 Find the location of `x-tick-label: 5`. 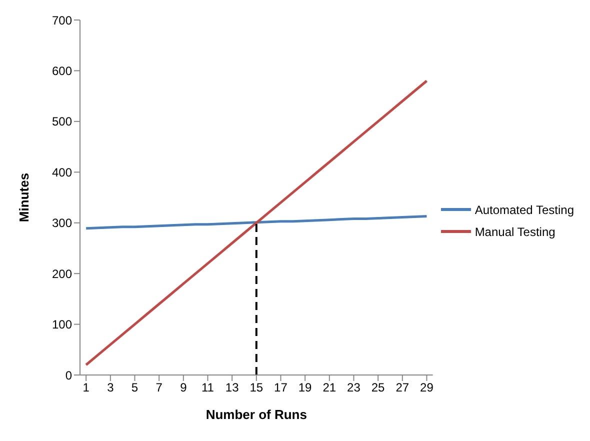

x-tick-label: 5 is located at coordinates (134, 387).